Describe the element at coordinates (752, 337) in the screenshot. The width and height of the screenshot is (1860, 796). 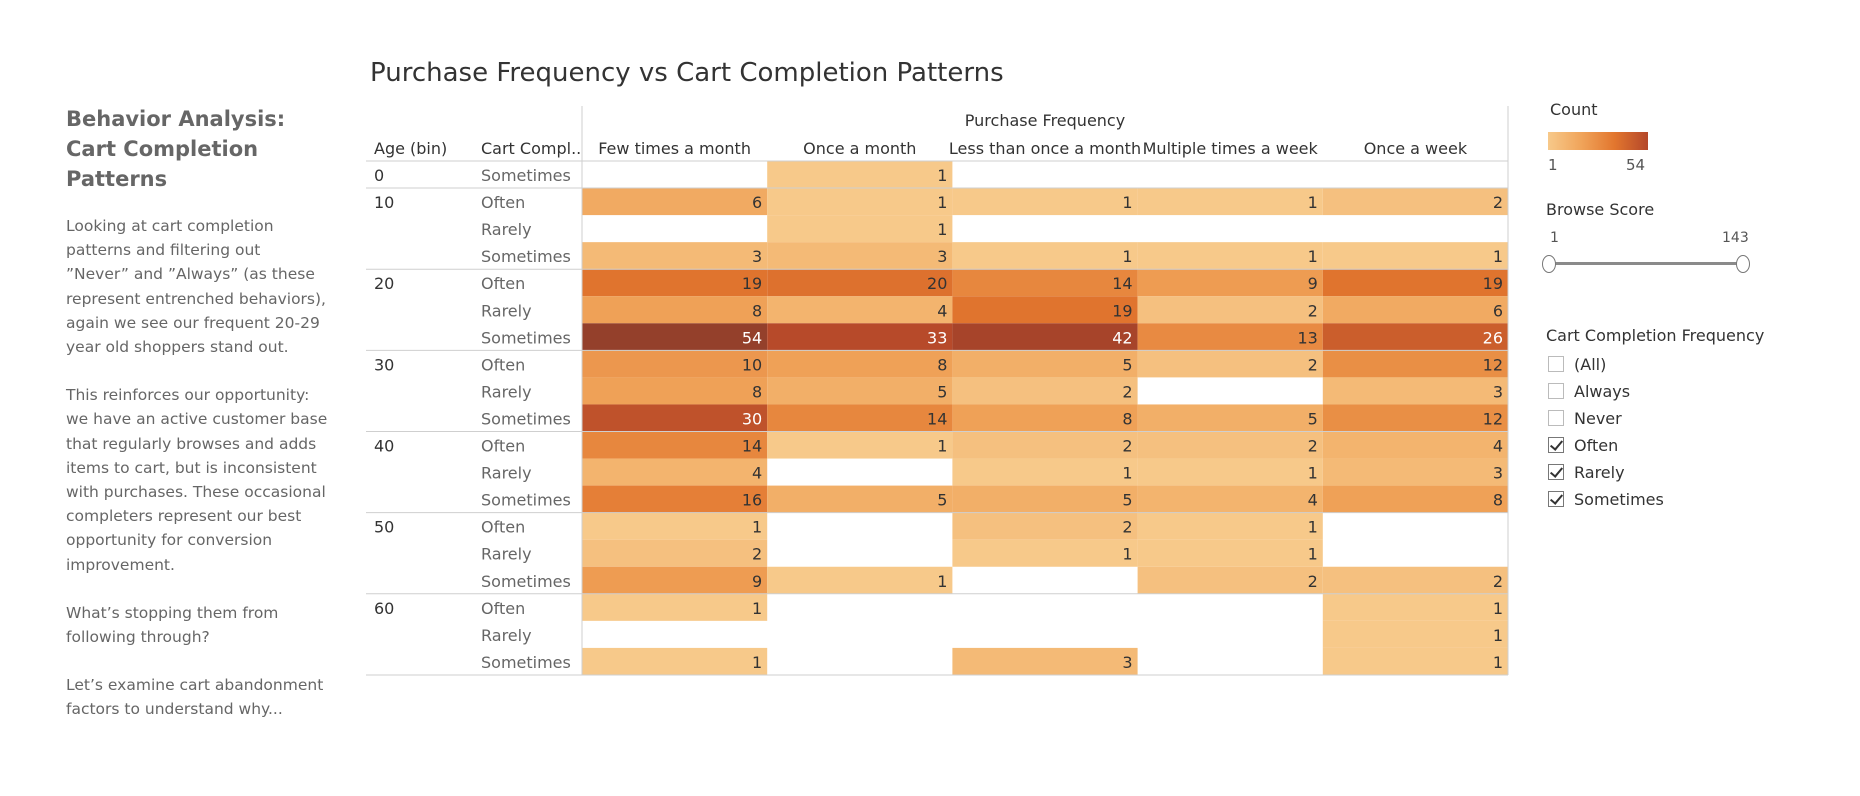
I see `cell-value-label: 54` at that location.